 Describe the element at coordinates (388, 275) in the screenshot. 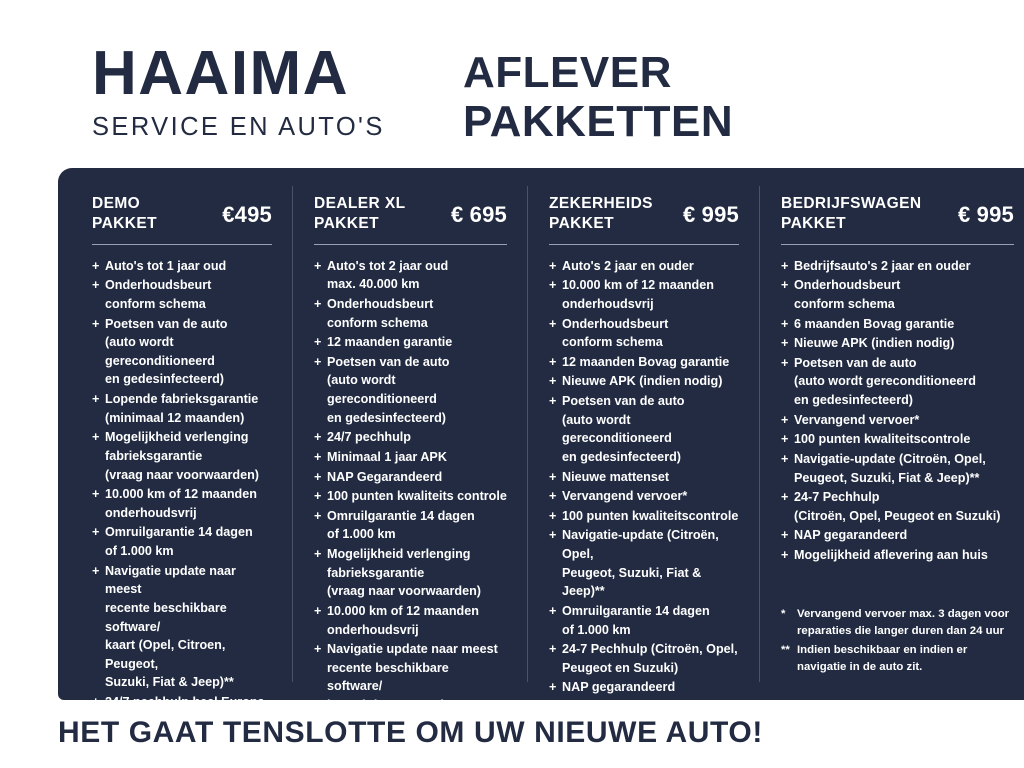

I see `feature-label: Auto's tot 2 jaar oud max. 40.000 km` at that location.